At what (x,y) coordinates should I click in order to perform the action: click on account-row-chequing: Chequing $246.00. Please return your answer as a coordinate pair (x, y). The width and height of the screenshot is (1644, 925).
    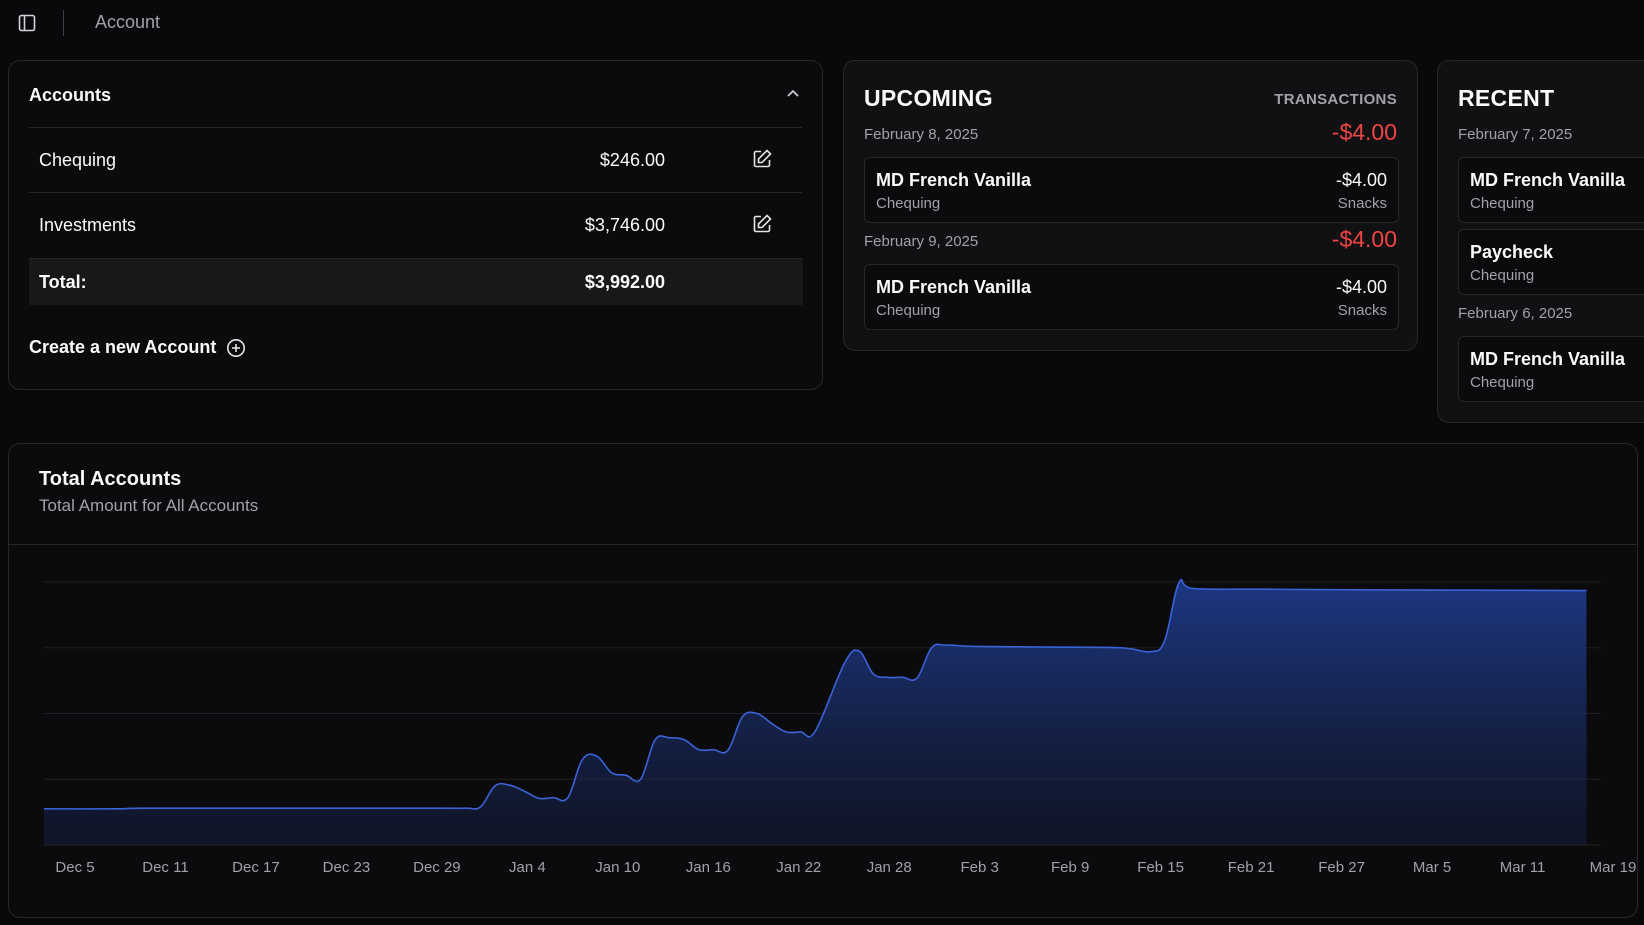
    Looking at the image, I should click on (416, 160).